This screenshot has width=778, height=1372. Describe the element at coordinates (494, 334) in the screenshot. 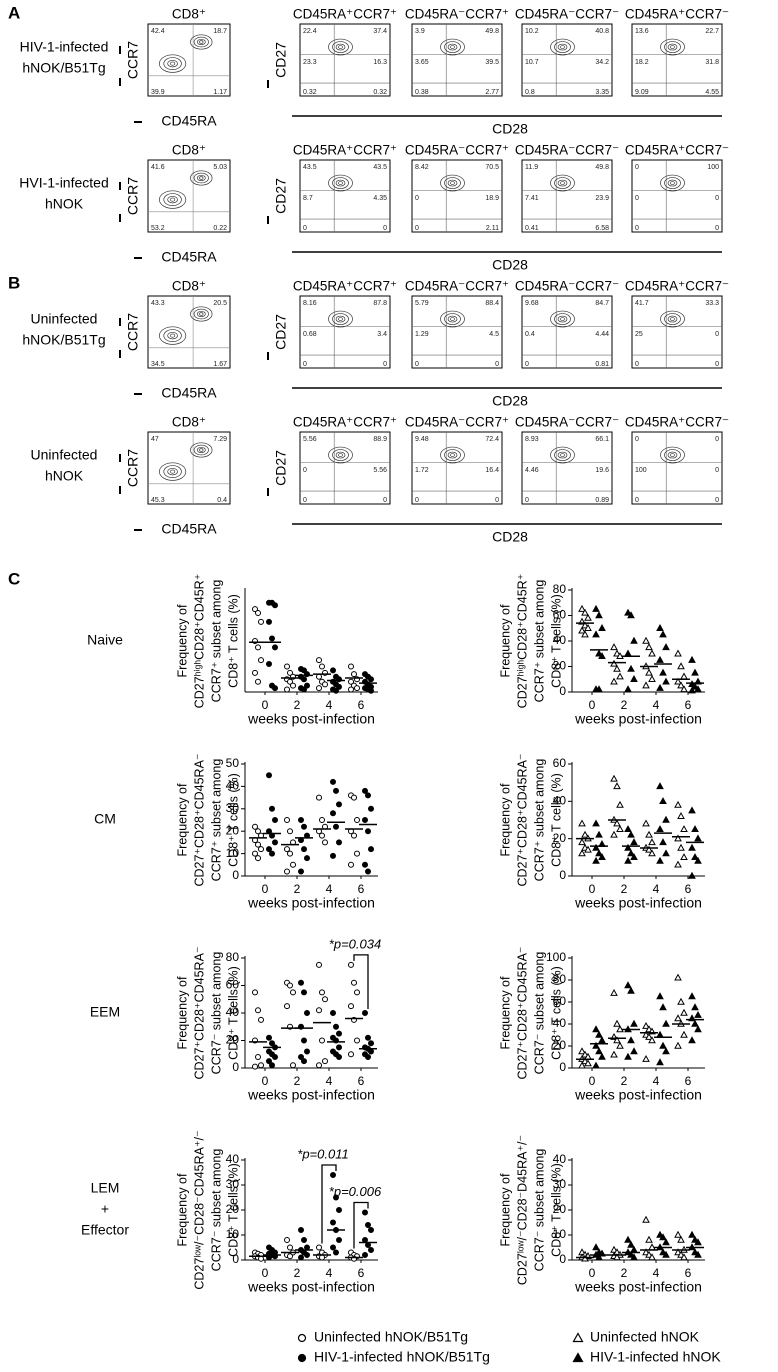

I see `quadrant-value: 4.5` at that location.